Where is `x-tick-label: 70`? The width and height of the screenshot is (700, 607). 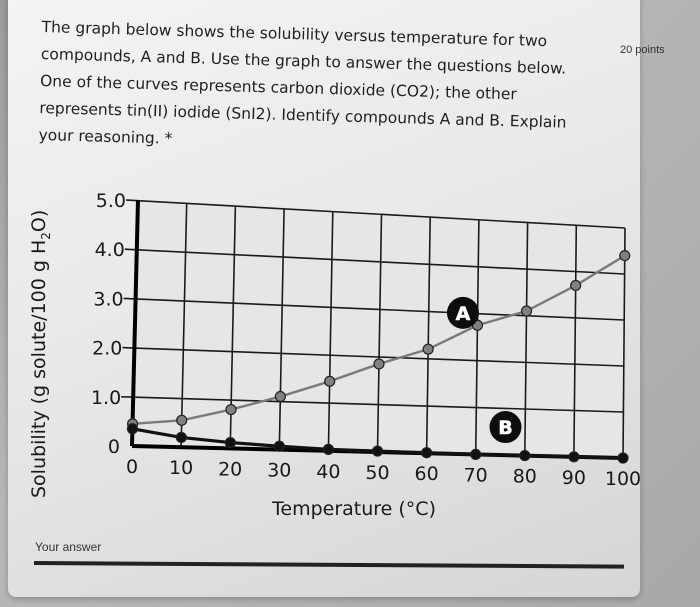 x-tick-label: 70 is located at coordinates (476, 475).